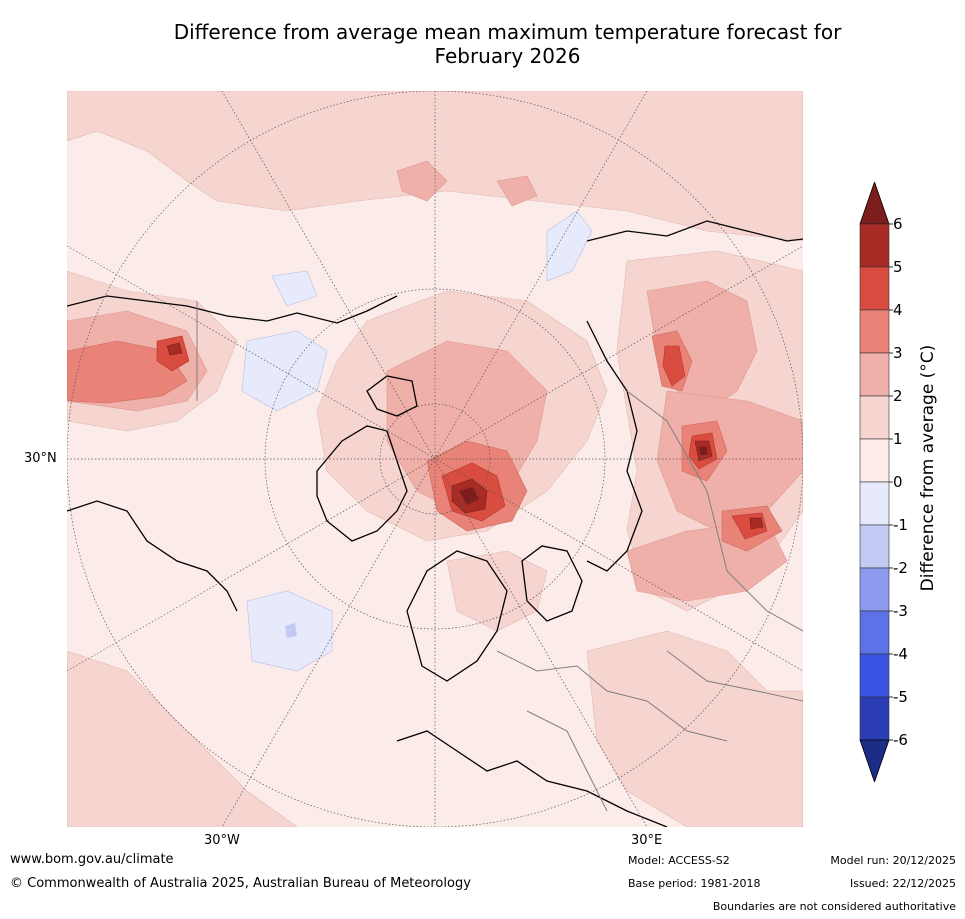  I want to click on colorbar-tick-label: 6, so click(898, 224).